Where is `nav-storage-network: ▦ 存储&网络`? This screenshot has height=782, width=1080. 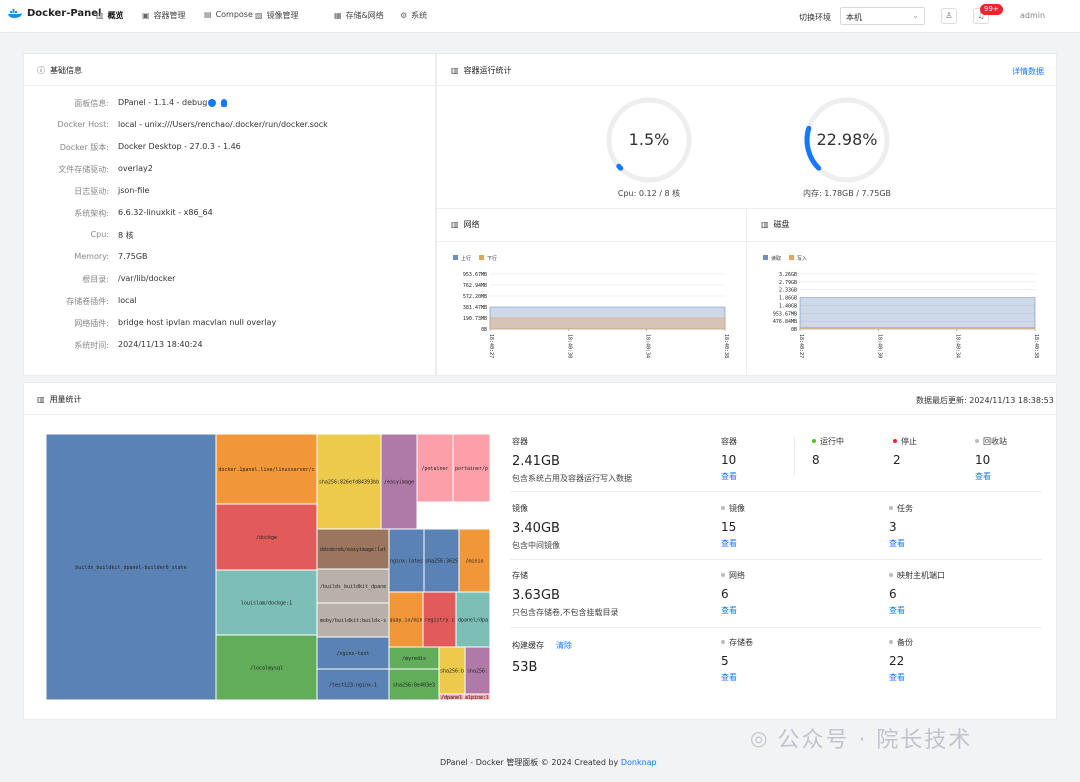 nav-storage-network: ▦ 存储&网络 is located at coordinates (359, 15).